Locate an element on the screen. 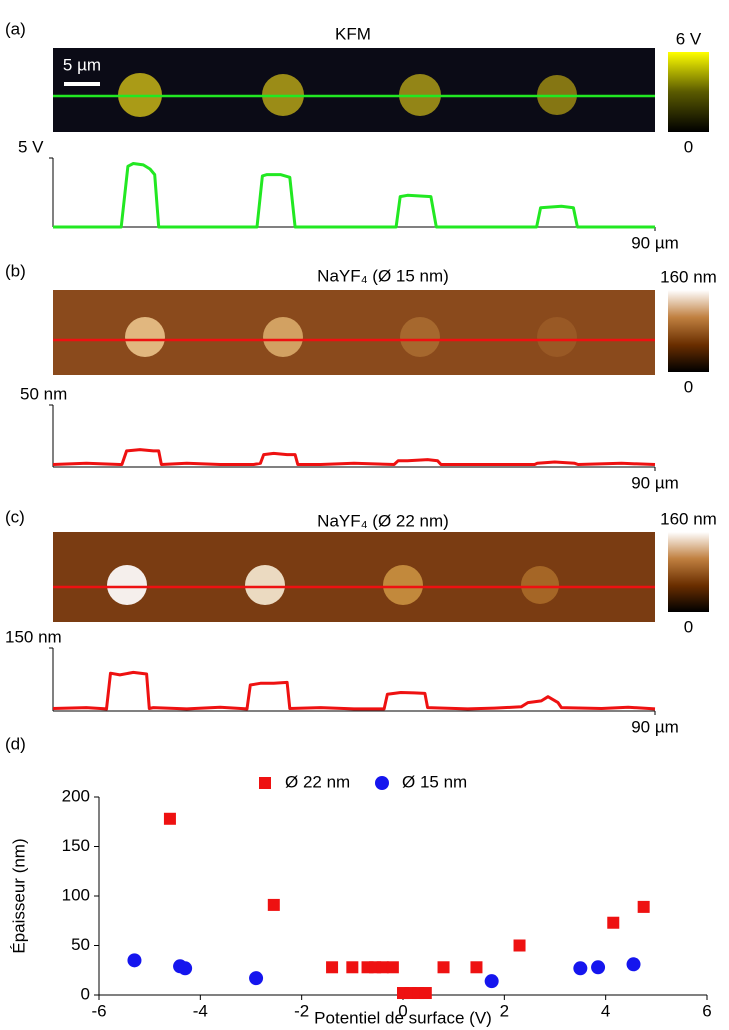  legend-label: Ø 22 nm is located at coordinates (317, 781).